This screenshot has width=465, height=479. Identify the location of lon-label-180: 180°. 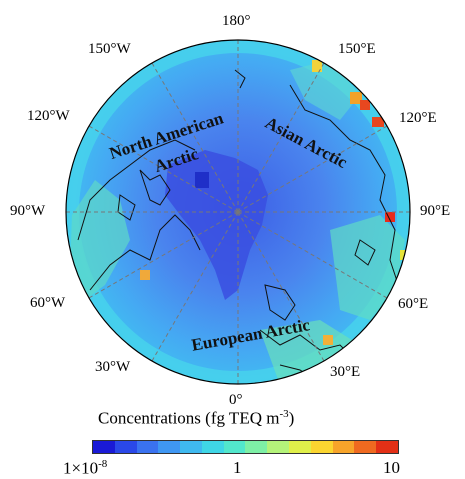
(236, 21).